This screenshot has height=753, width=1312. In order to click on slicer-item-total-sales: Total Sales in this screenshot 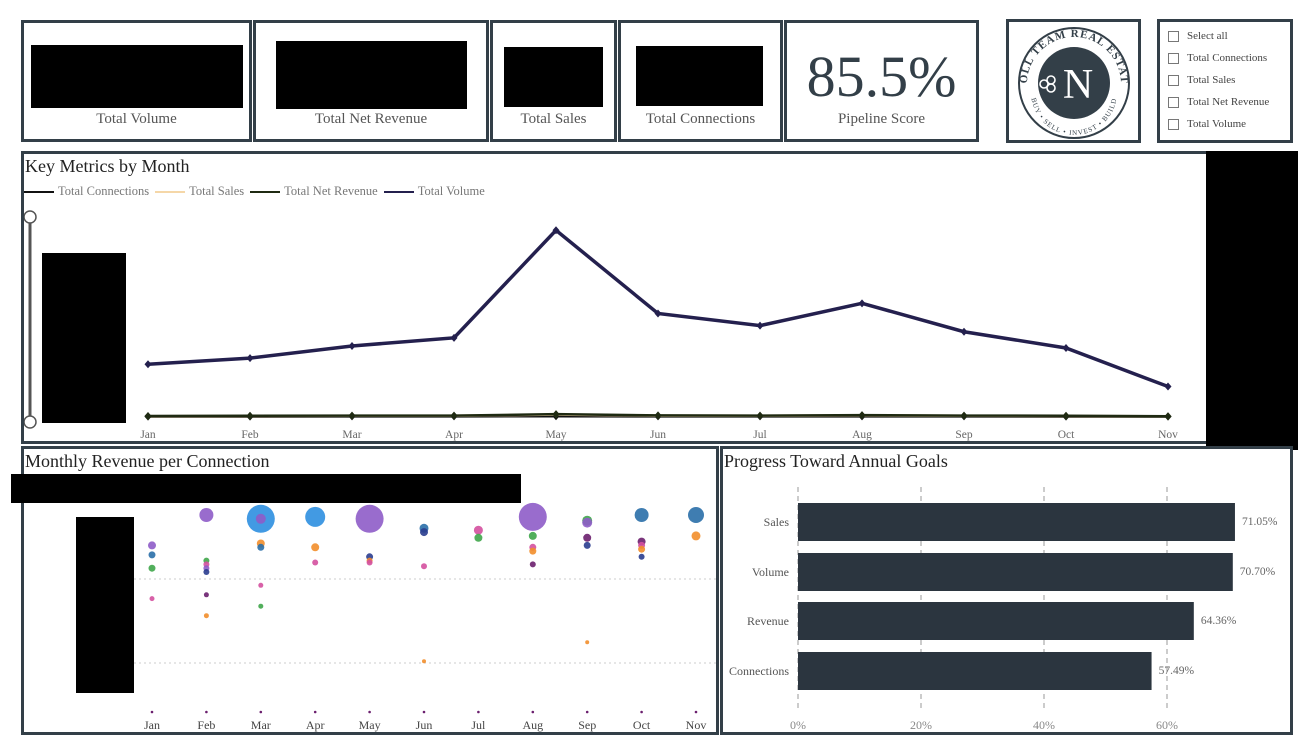, I will do `click(1229, 80)`.